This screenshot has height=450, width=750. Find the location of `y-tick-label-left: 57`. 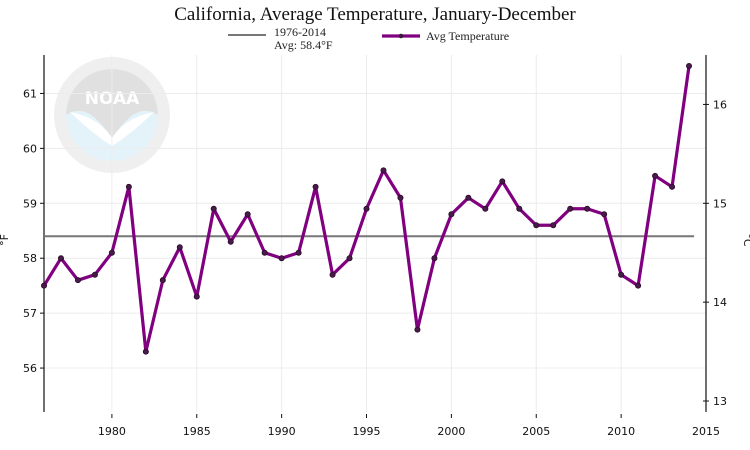

y-tick-label-left: 57 is located at coordinates (30, 313).